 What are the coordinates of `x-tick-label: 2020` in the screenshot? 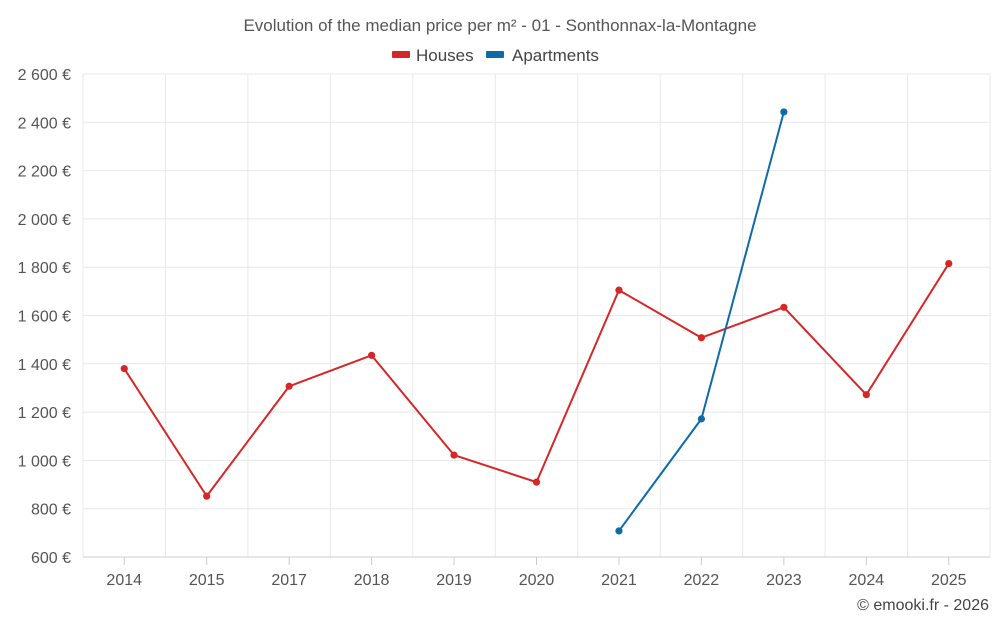 It's located at (537, 580).